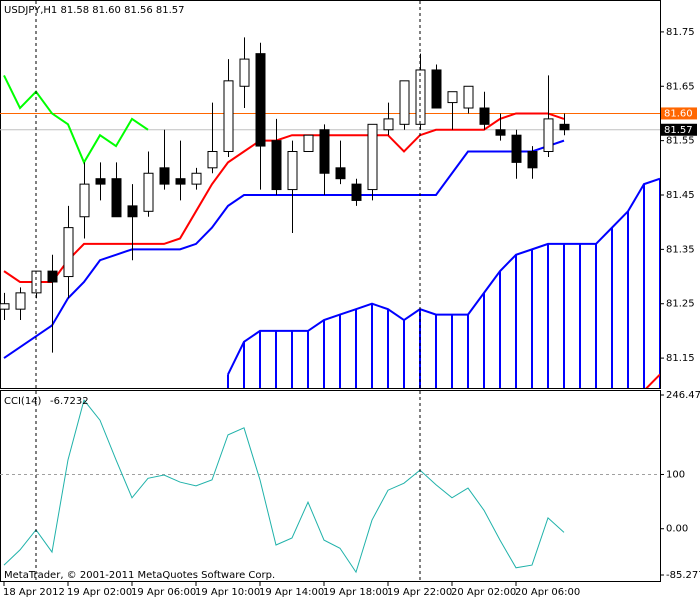  I want to click on x-tick-label: 19 Apr 02:00, so click(99, 592).